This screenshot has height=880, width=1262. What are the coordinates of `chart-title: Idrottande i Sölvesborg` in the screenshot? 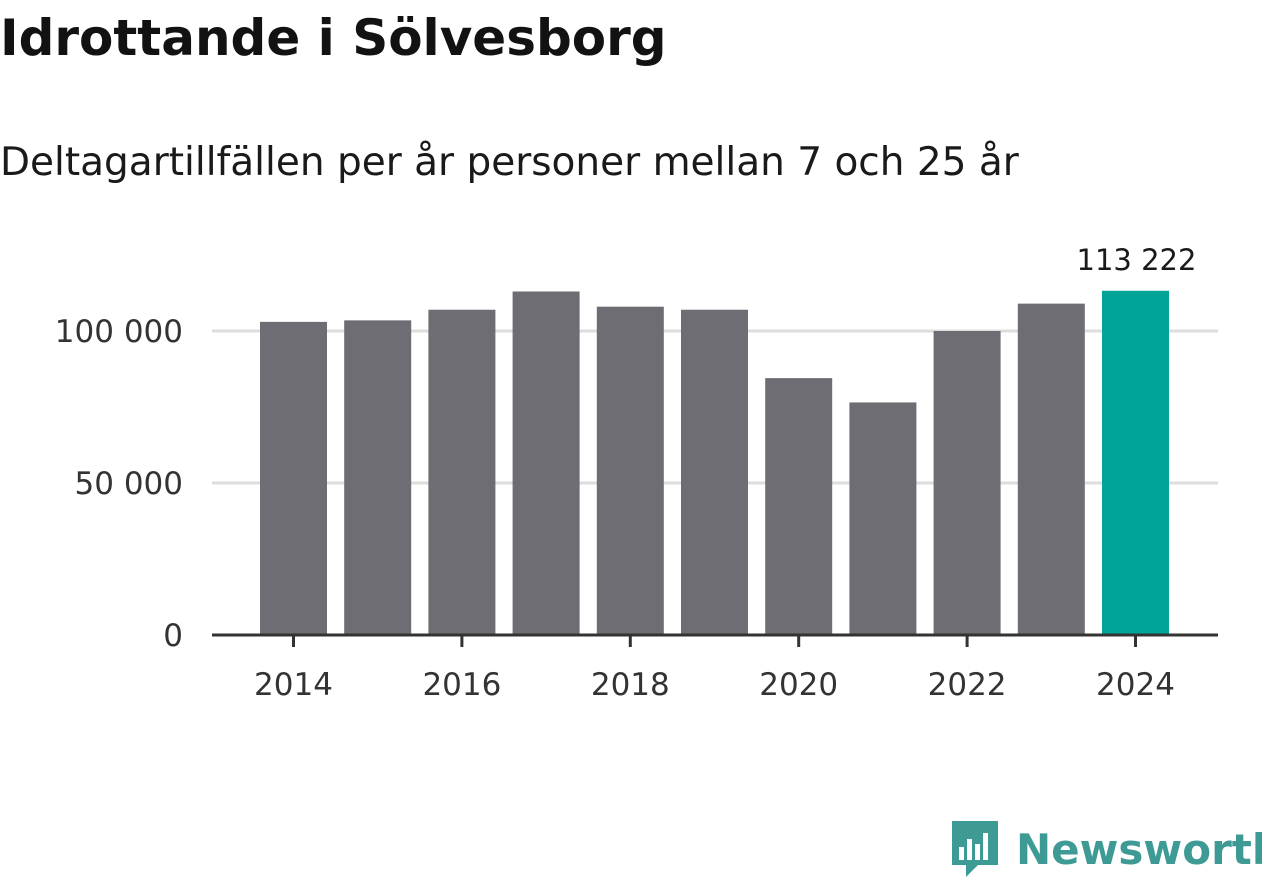 It's located at (333, 38).